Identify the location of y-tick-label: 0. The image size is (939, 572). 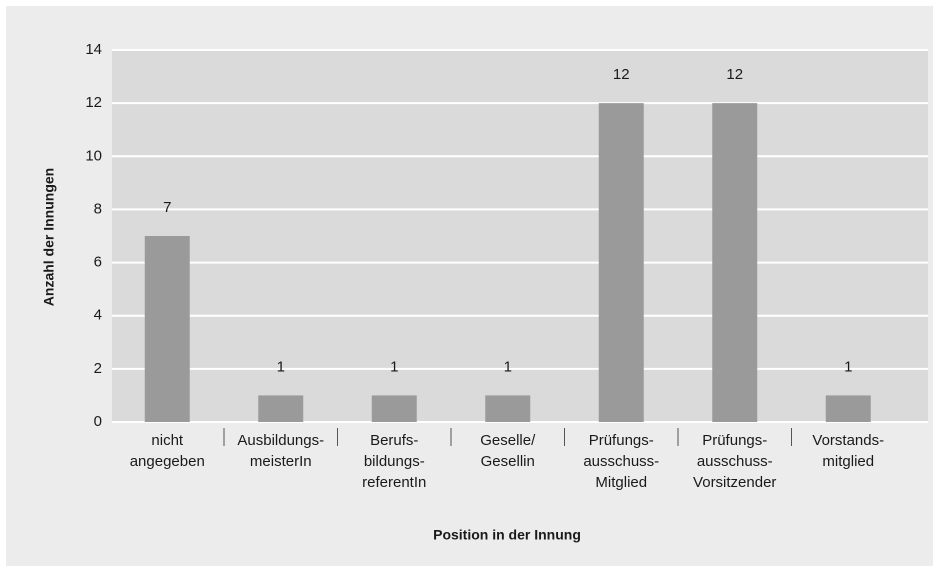
(98, 421).